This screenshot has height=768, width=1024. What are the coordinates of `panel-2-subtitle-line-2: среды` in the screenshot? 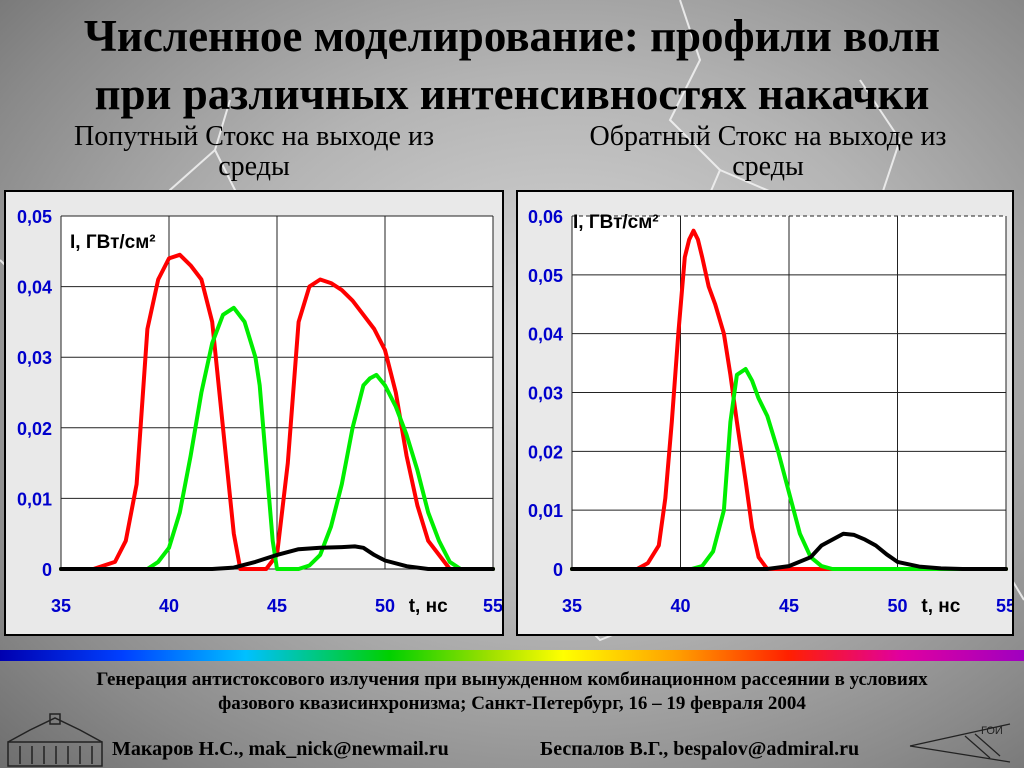 It's located at (768, 166).